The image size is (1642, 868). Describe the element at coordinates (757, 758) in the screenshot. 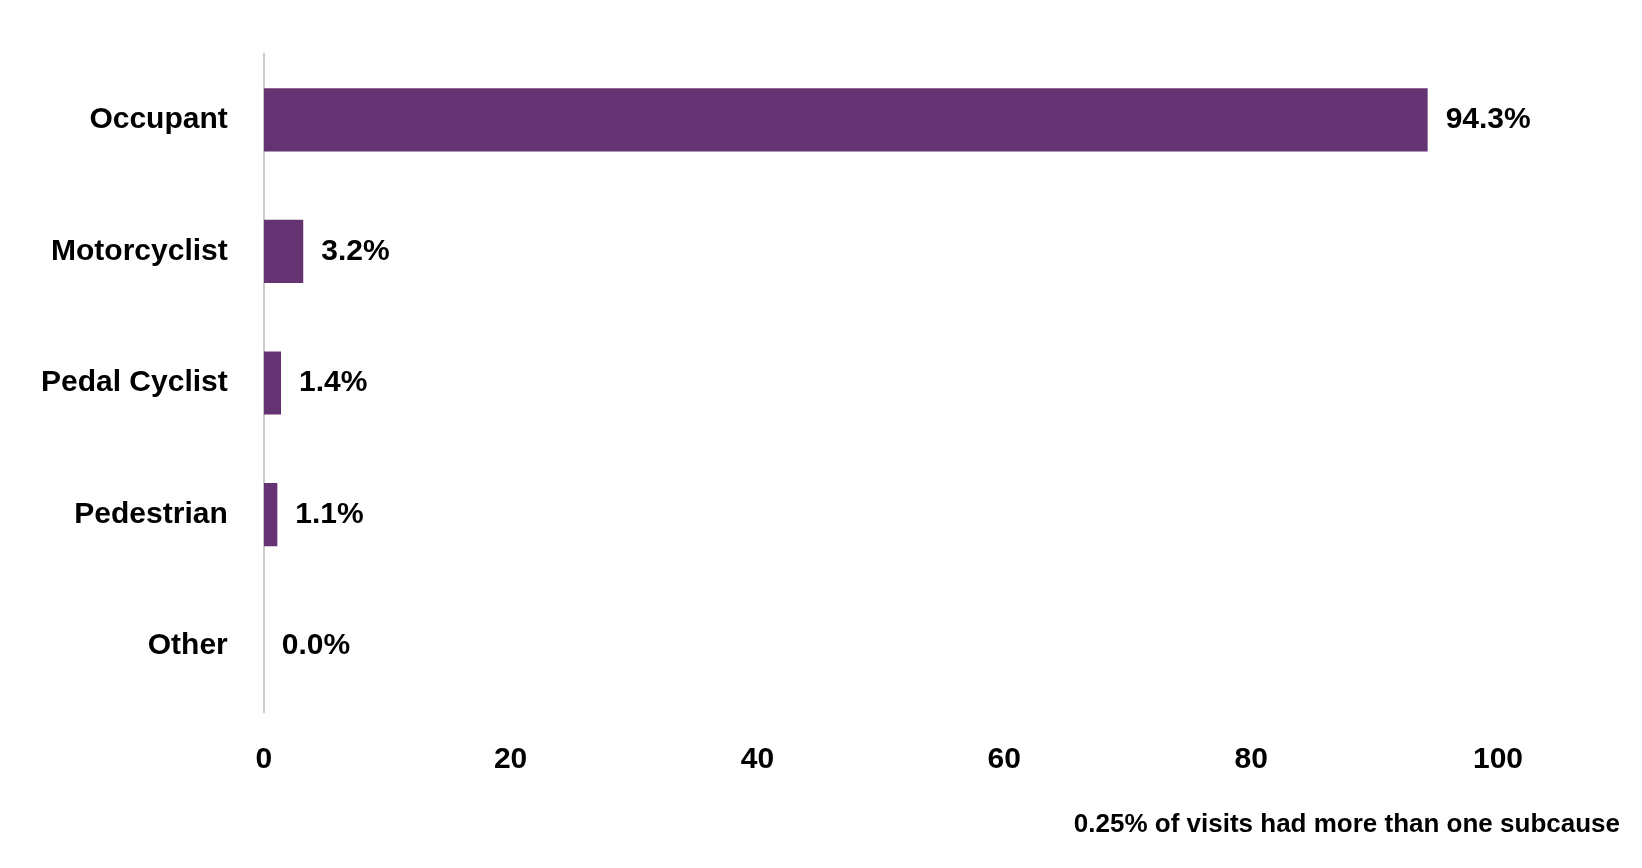

I see `x-tick-label: 40` at that location.